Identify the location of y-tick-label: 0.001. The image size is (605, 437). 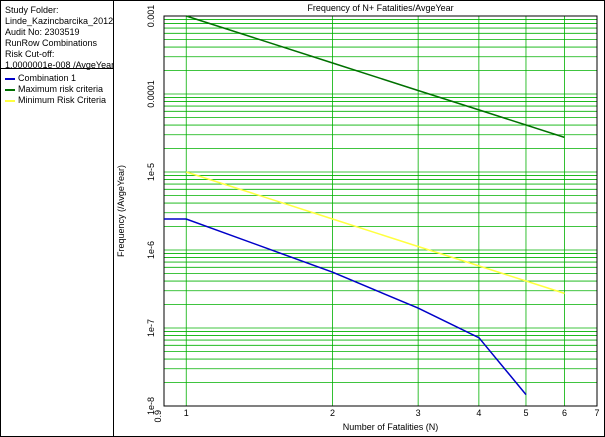
(151, 16).